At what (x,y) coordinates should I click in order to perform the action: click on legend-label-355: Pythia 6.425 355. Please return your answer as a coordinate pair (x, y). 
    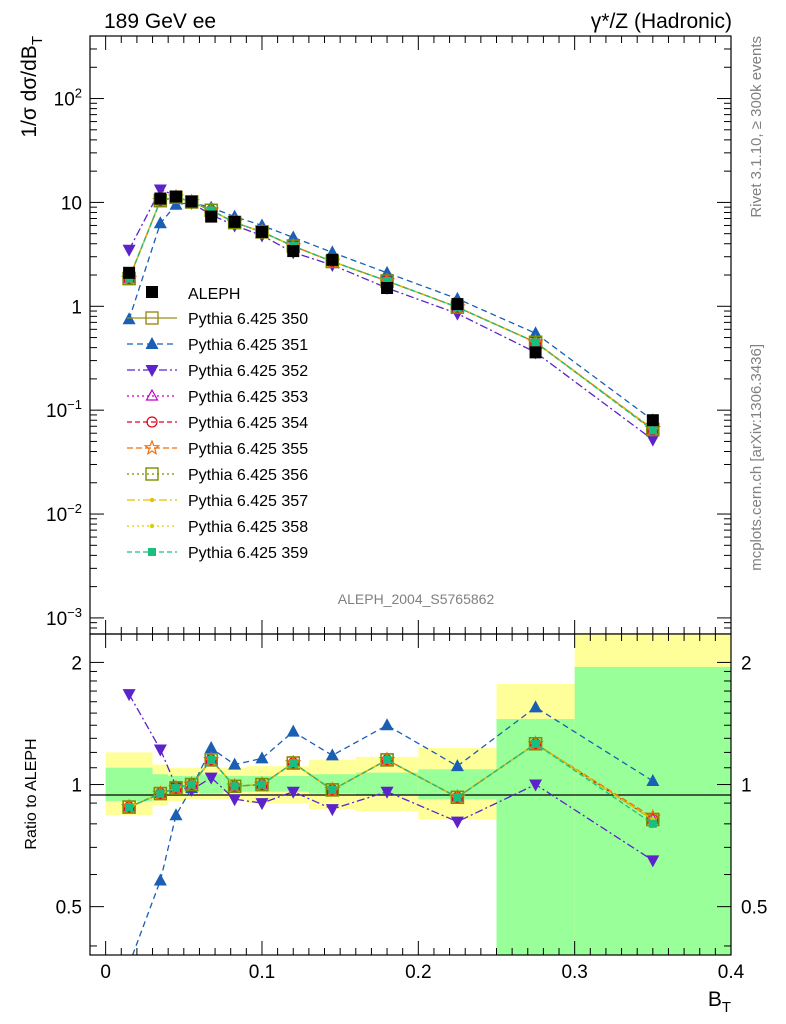
    Looking at the image, I should click on (248, 449).